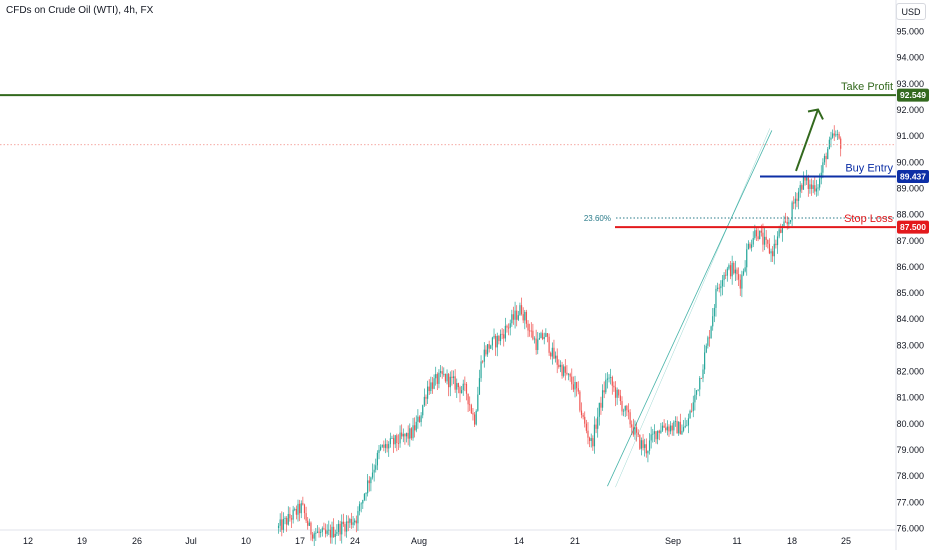  I want to click on take-profit-price-tag, so click(913, 95).